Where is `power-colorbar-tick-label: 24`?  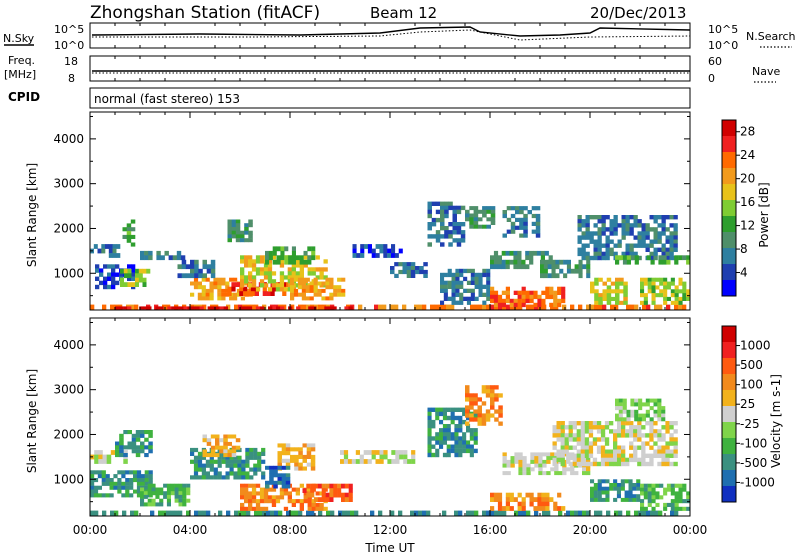 power-colorbar-tick-label: 24 is located at coordinates (747, 155).